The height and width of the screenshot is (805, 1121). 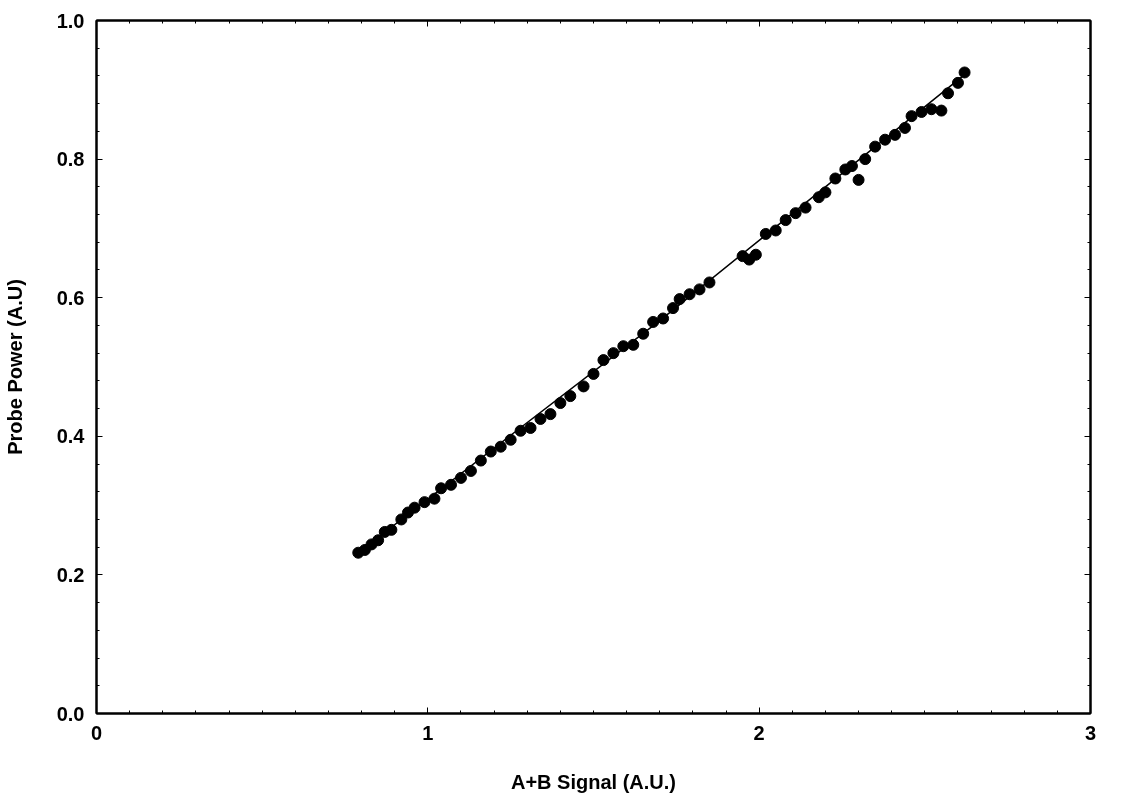 What do you see at coordinates (70, 20) in the screenshot?
I see `y-tick-label: 1.0` at bounding box center [70, 20].